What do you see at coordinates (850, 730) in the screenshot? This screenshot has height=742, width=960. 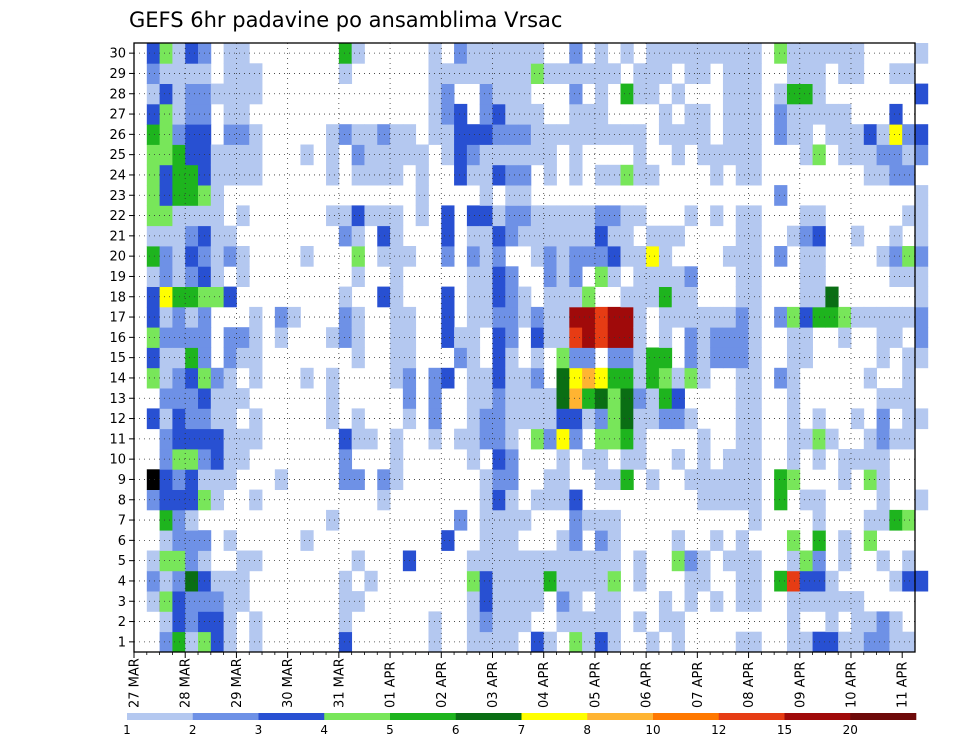 I see `colorbar-label: 20` at bounding box center [850, 730].